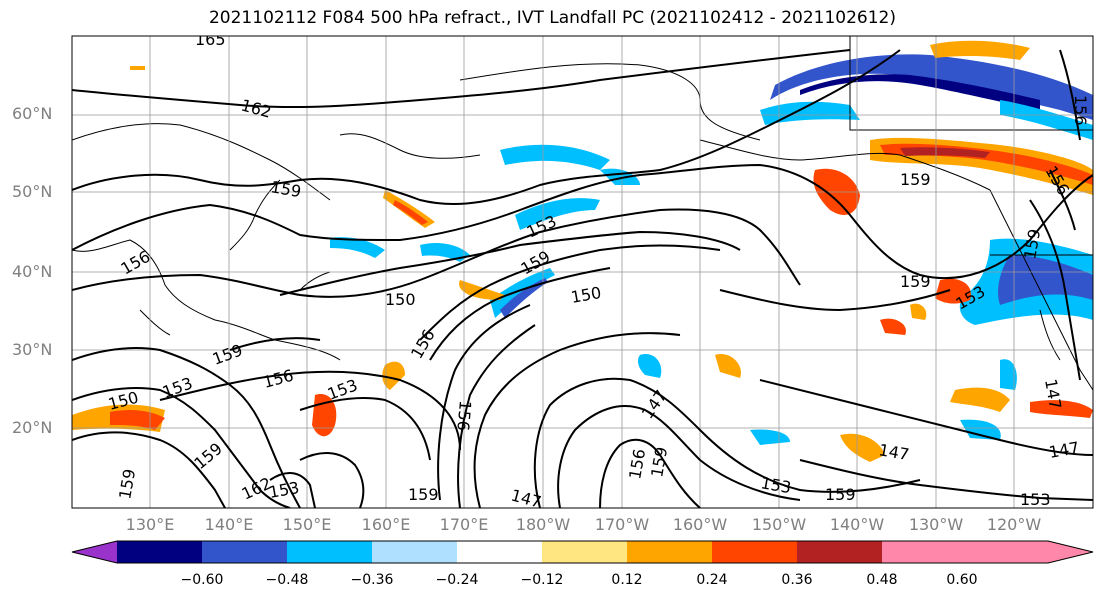  What do you see at coordinates (210, 39) in the screenshot?
I see `contour-label: 165` at bounding box center [210, 39].